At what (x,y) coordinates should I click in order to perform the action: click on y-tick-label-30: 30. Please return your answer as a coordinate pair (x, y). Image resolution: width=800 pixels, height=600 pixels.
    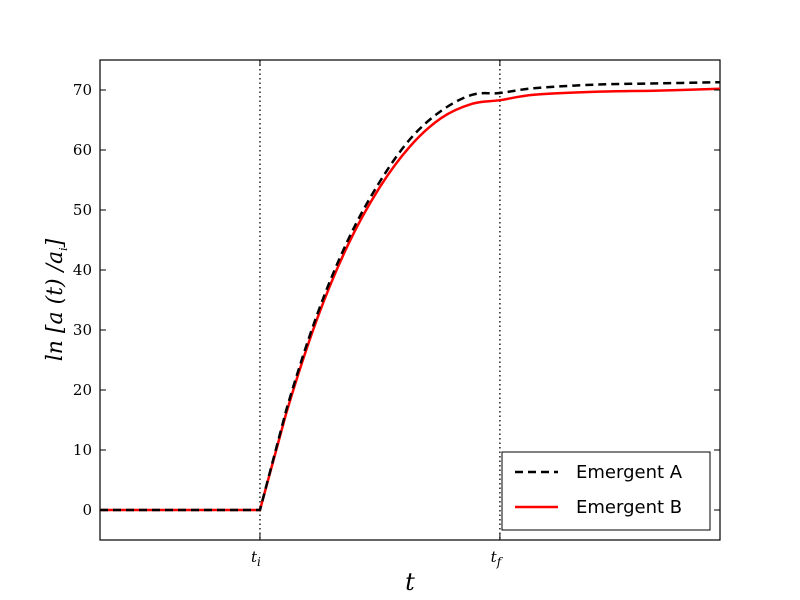
    Looking at the image, I should click on (82, 330).